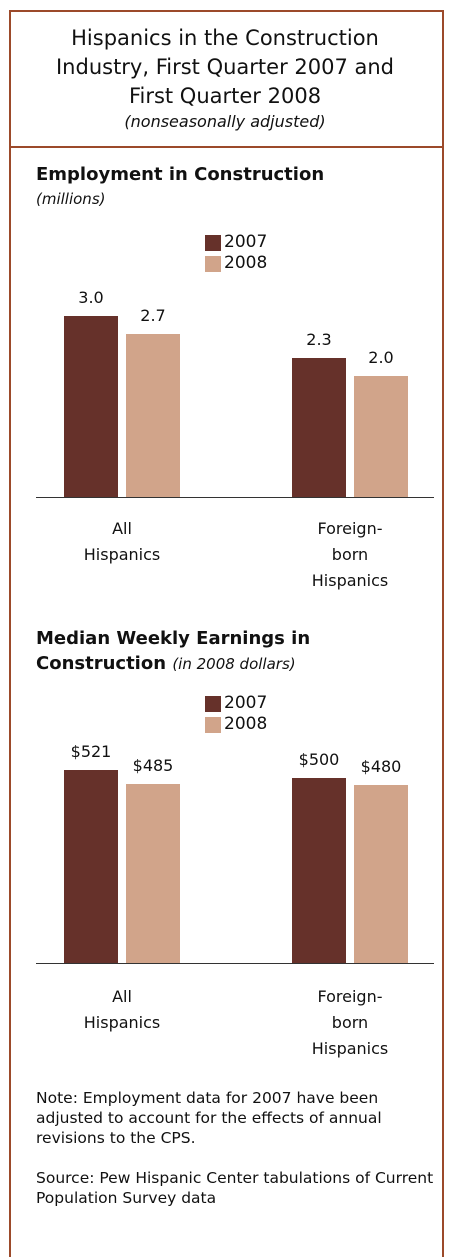 This screenshot has width=449, height=1257. I want to click on chart-title-text: Median Weekly Earnings in Construction, so click(173, 651).